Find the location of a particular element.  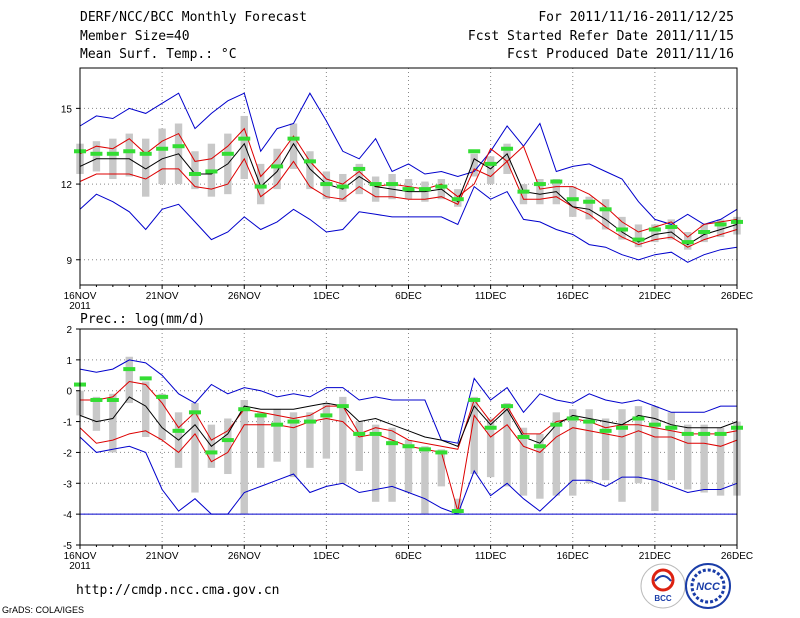

y-tick-label: 2 is located at coordinates (69, 330).